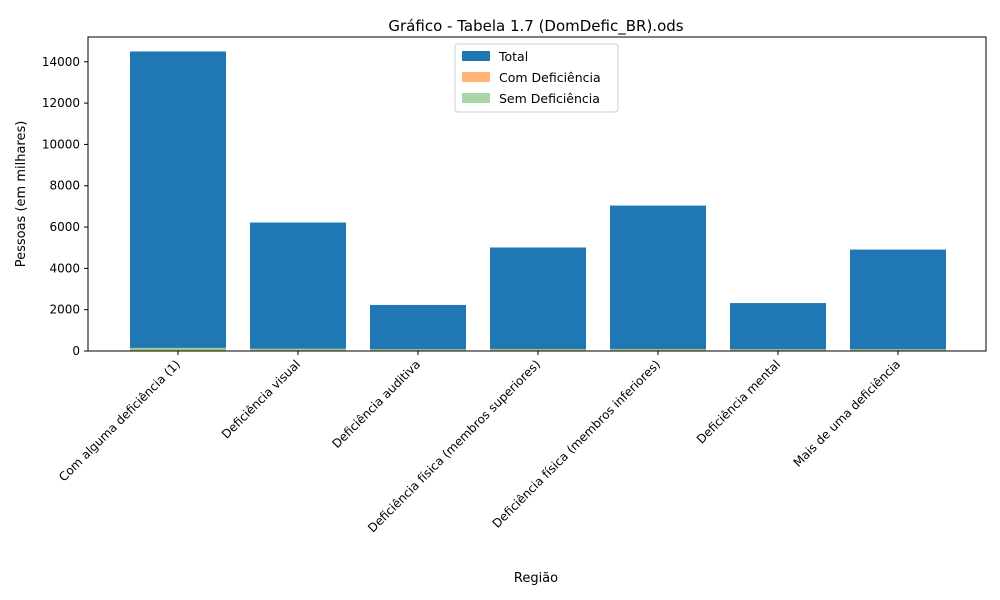  I want to click on legend-label: Sem Deficiência, so click(549, 98).